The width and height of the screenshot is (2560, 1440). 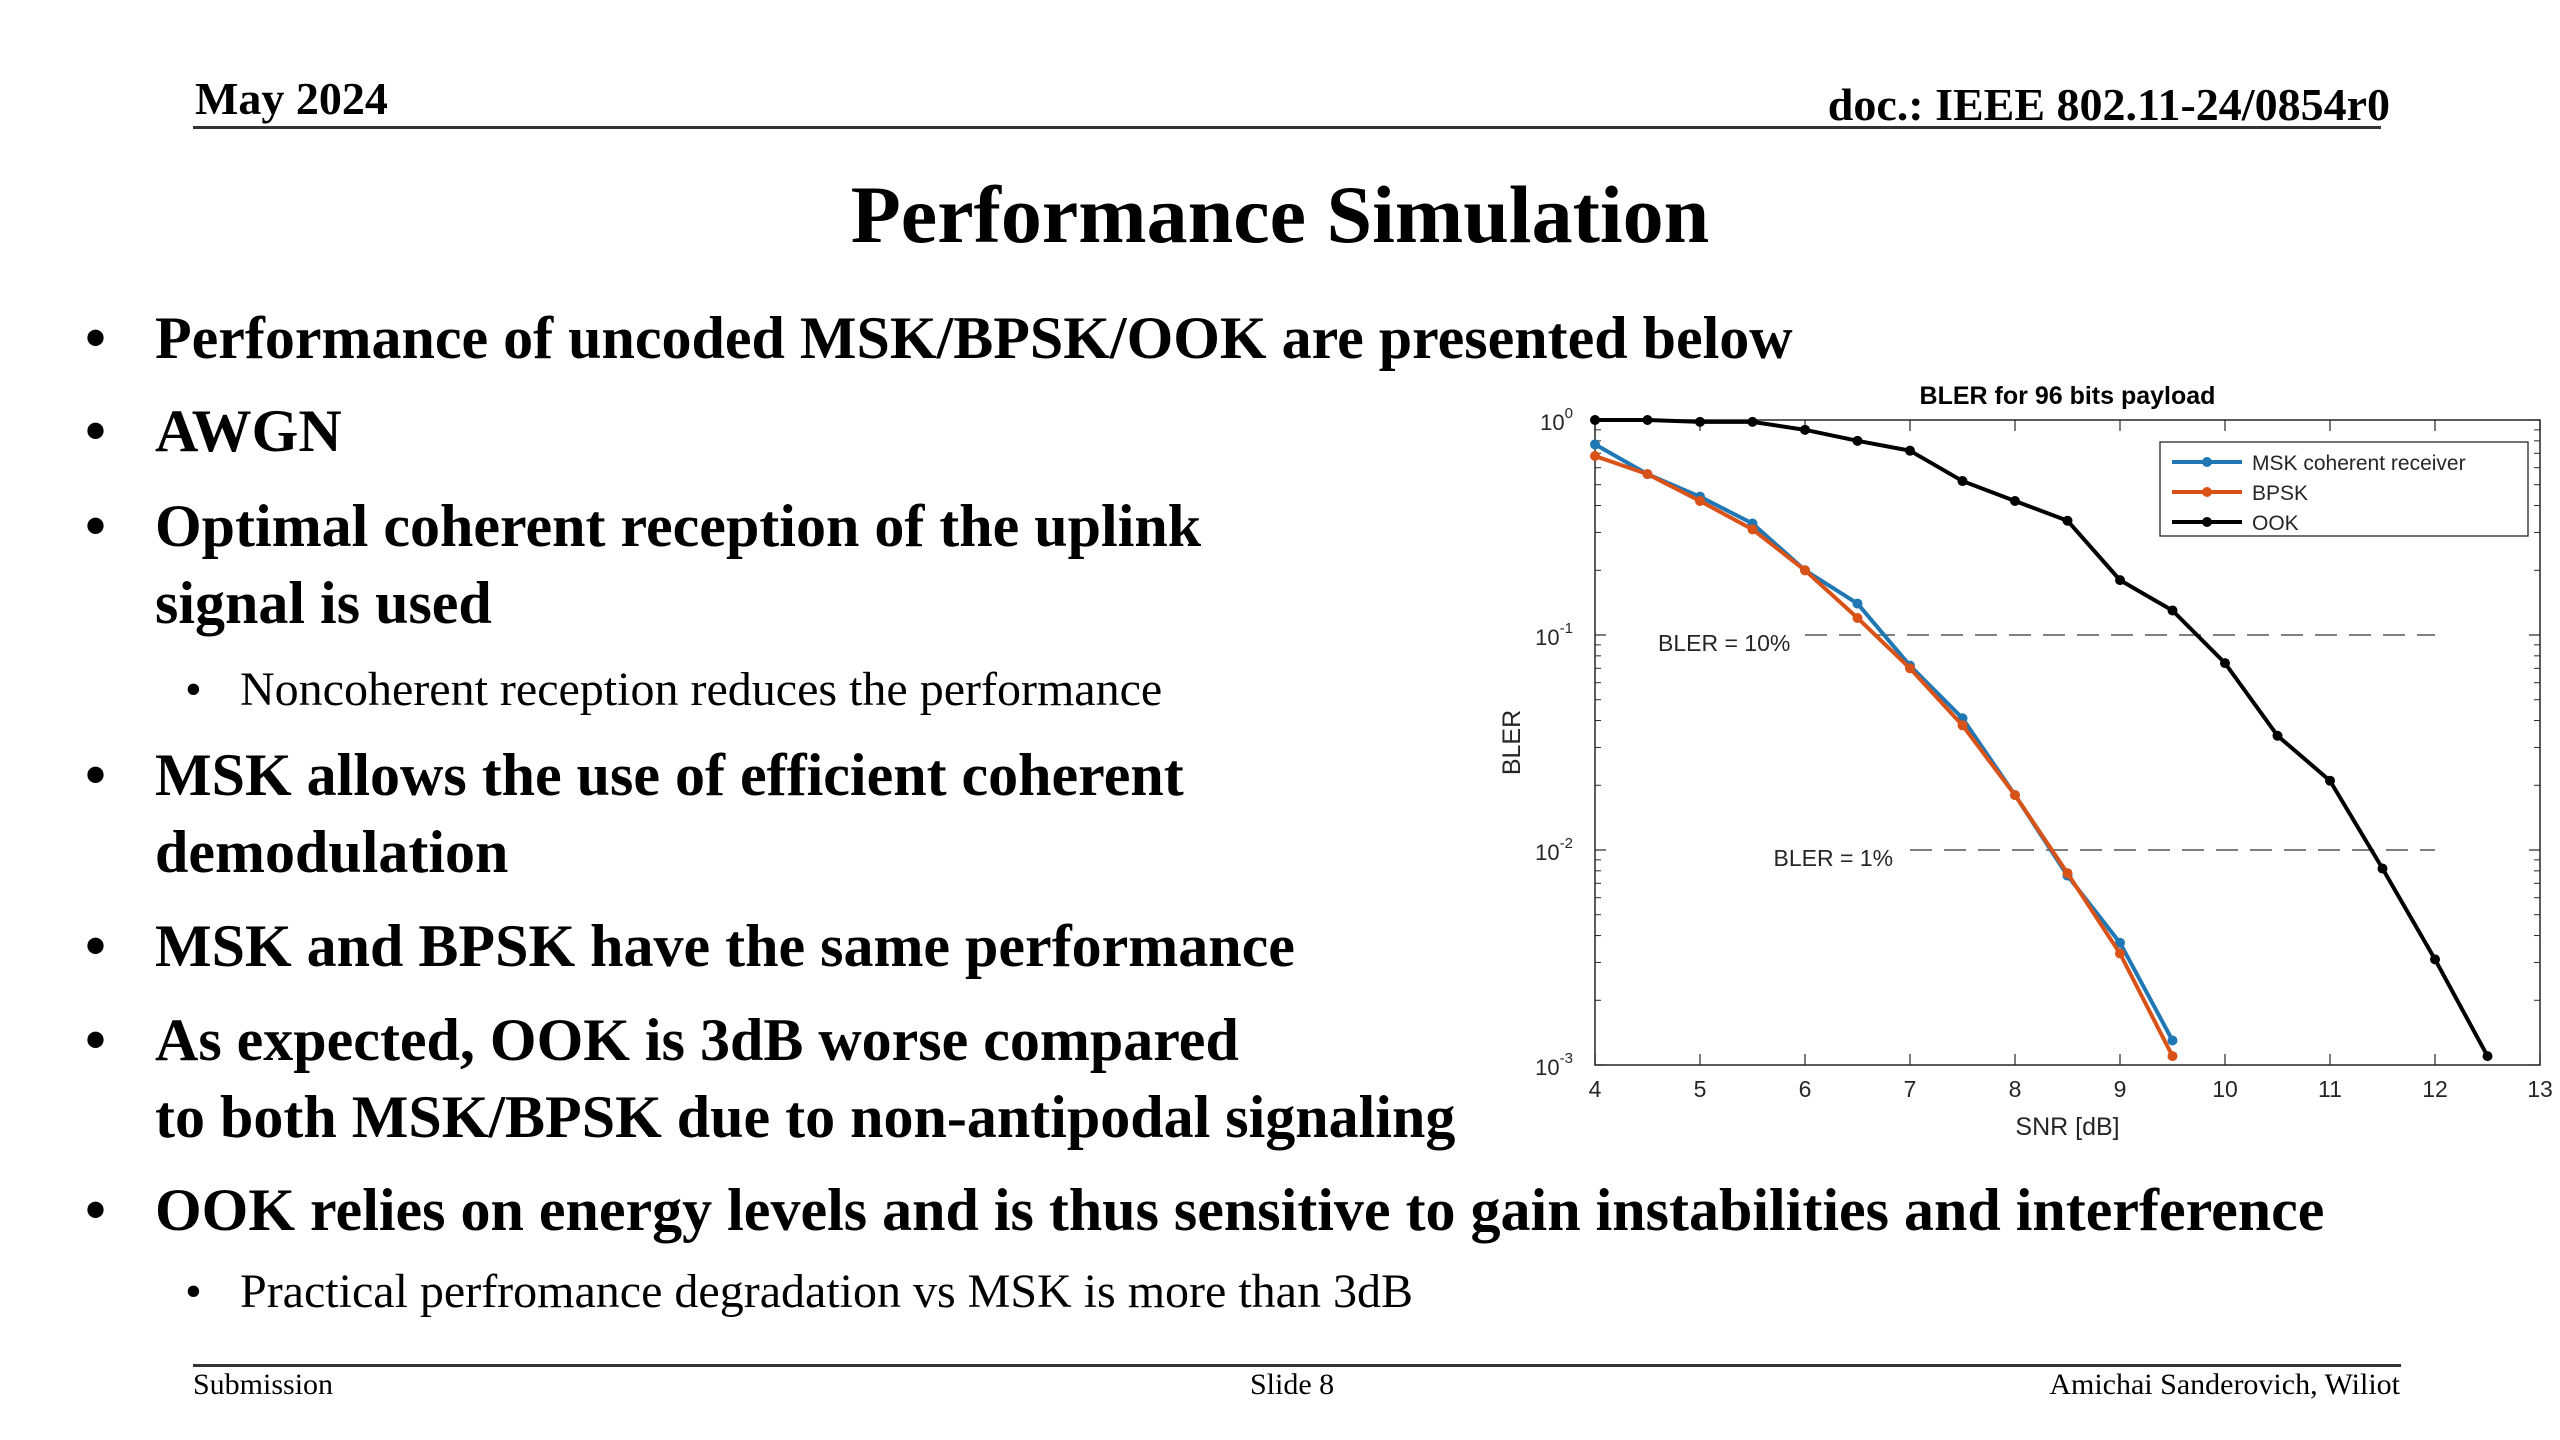 I want to click on bullet-text-line: signal is used, so click(x=323, y=603).